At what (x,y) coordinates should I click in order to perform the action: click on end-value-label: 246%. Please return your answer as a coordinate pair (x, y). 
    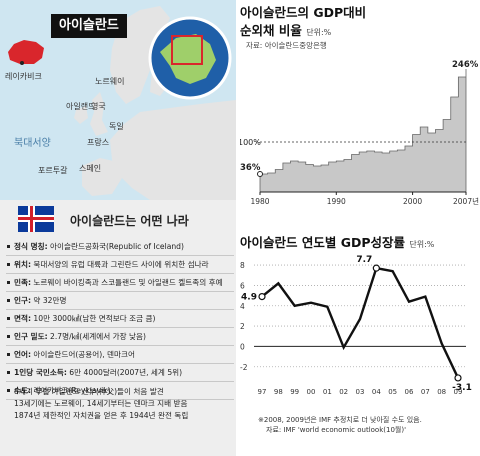
    Looking at the image, I should click on (465, 65).